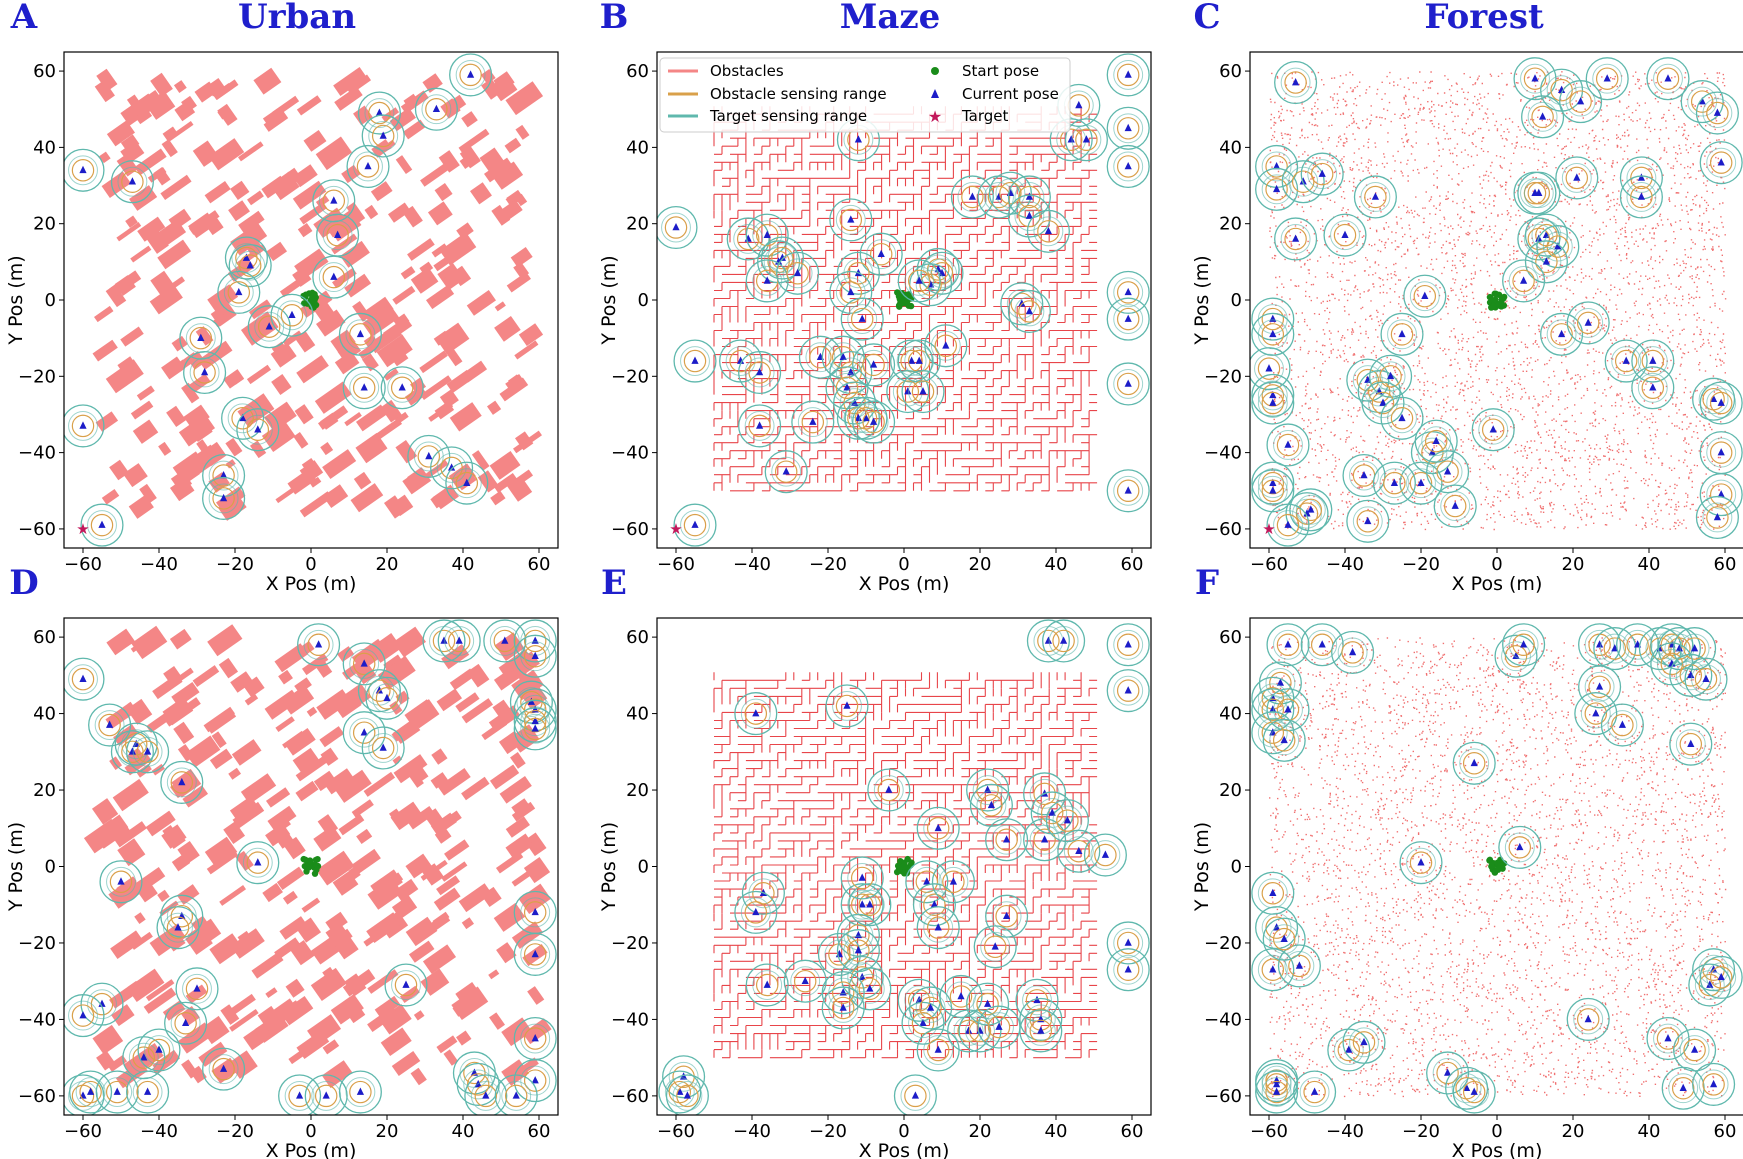 This screenshot has height=1159, width=1743. I want to click on y-tick-label: −20, so click(1223, 376).